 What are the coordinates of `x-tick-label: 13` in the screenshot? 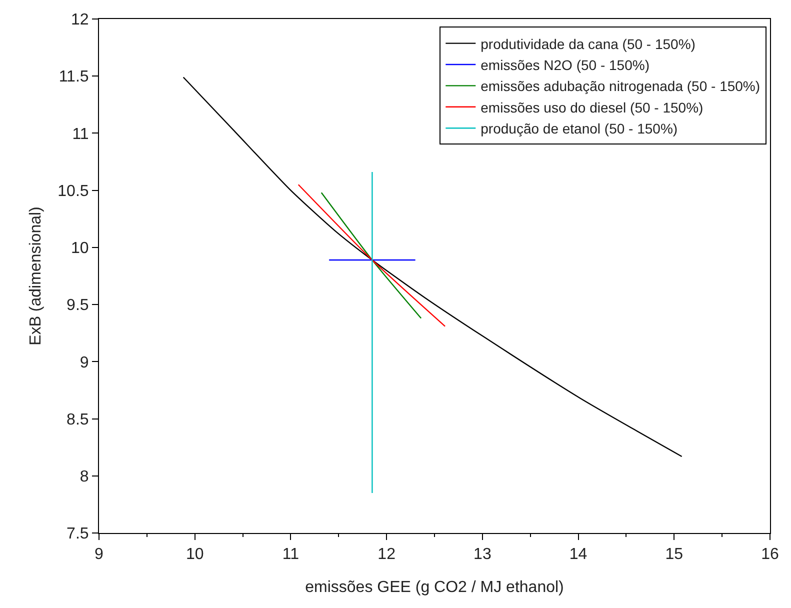 It's located at (483, 555).